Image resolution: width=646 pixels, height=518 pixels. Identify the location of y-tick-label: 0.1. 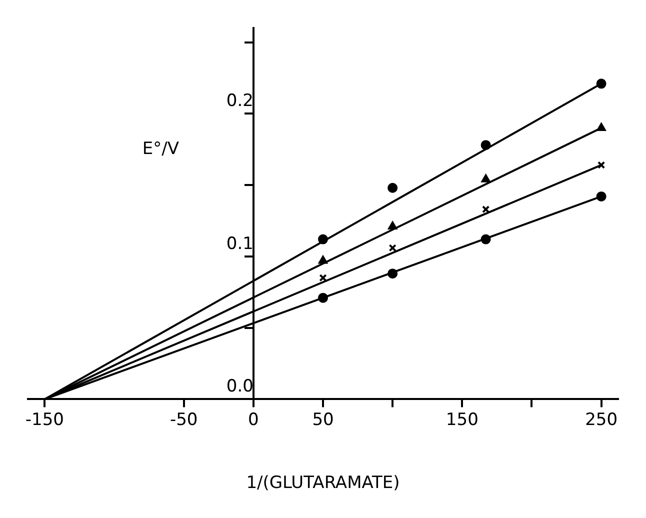
(240, 244).